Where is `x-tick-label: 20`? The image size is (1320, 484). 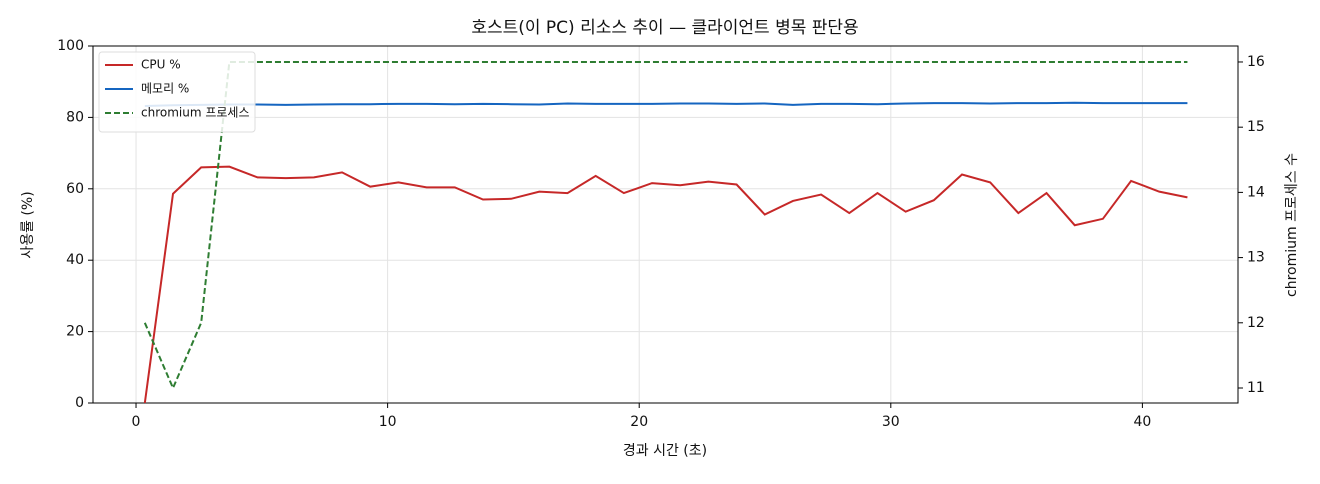
x-tick-label: 20 is located at coordinates (639, 422).